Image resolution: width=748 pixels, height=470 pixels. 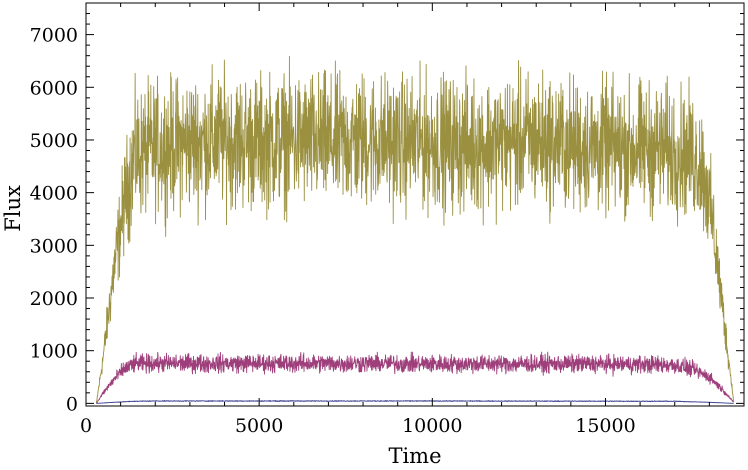 I want to click on y-tick-label-2000: 2000, so click(x=54, y=299).